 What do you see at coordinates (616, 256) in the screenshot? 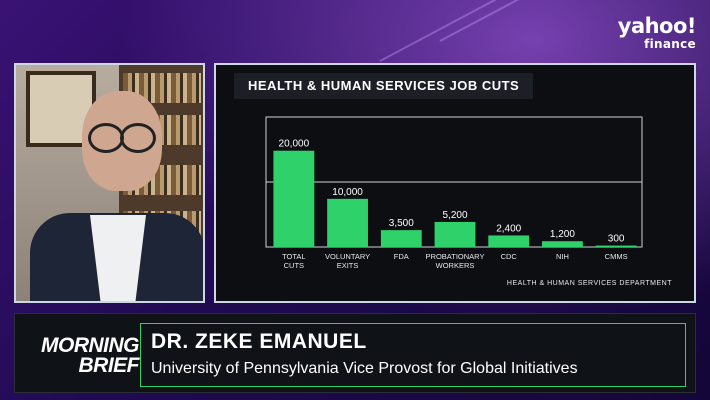
I see `category-label: CMMS` at bounding box center [616, 256].